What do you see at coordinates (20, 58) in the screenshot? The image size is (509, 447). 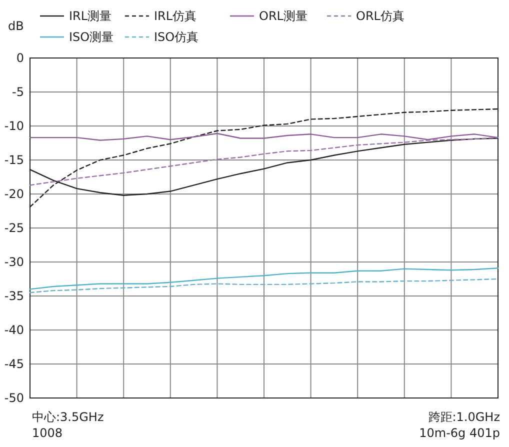 I see `y-tick-label: 0` at bounding box center [20, 58].